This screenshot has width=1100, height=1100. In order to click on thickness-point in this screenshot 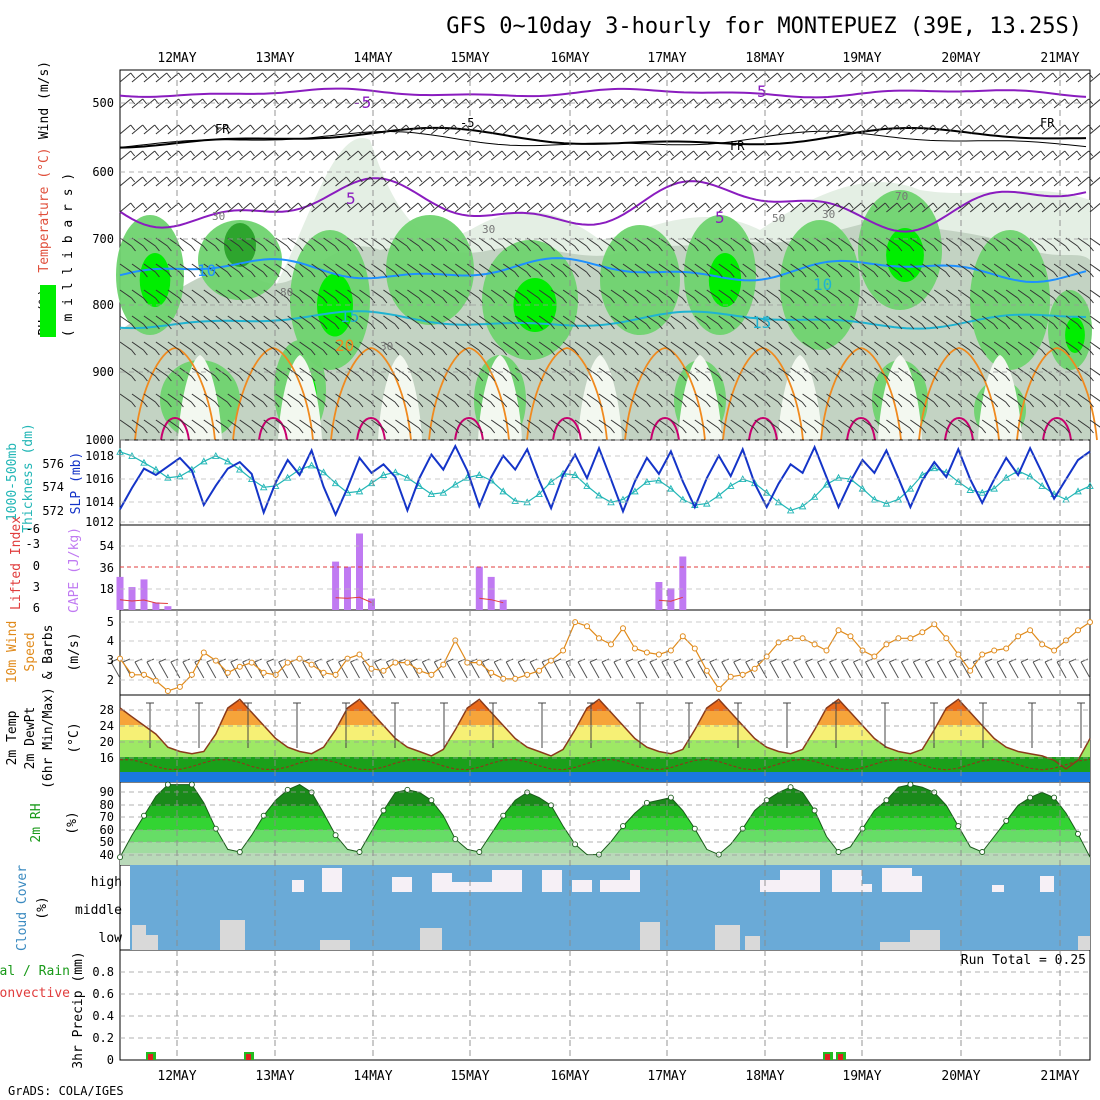, I will do `click(707, 503)`.